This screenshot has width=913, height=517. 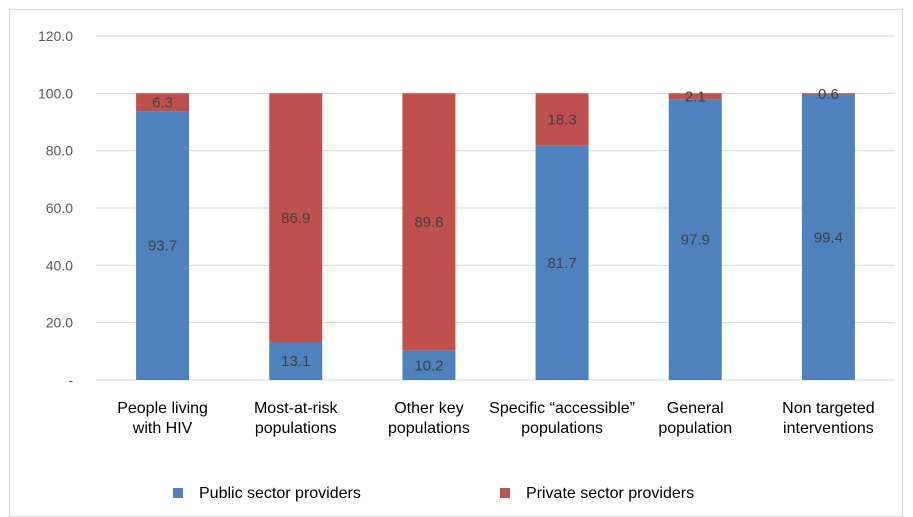 I want to click on x-tick-label-line: population, so click(x=695, y=428).